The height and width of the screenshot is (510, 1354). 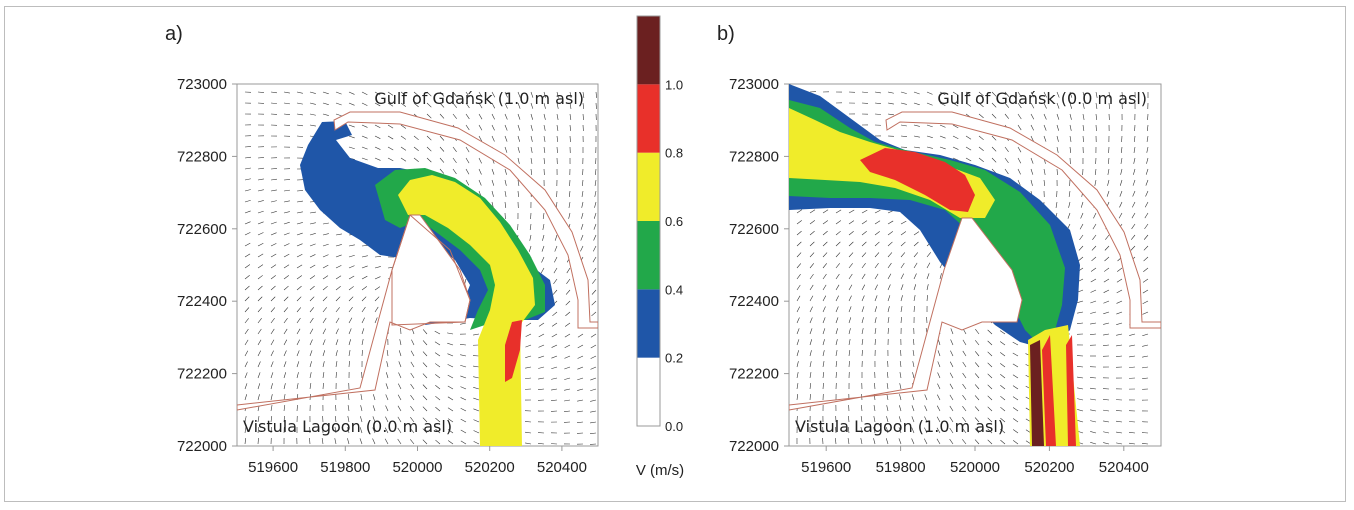 I want to click on panel-b-breakwater-east, so click(x=1023, y=220).